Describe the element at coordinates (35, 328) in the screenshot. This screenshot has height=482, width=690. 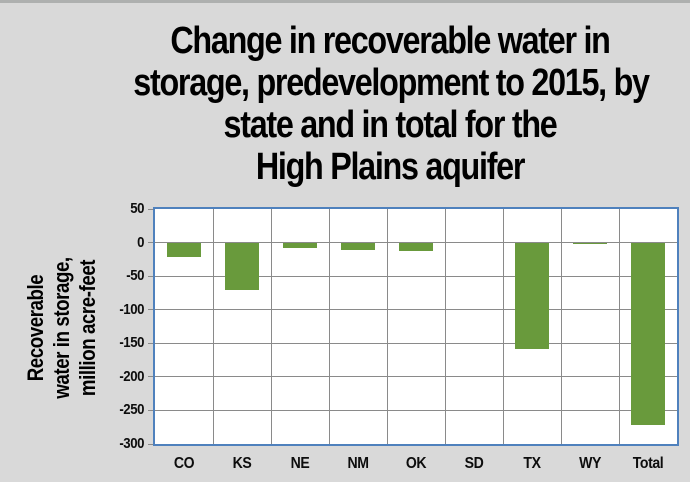
I see `y-axis-title-line-1: Recoverable` at that location.